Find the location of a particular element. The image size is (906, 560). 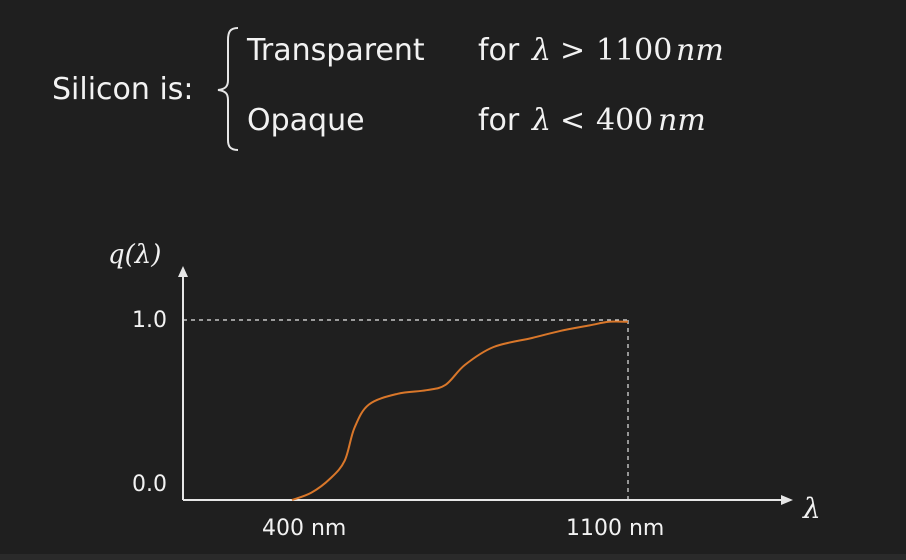

case-transparent-unit: nm is located at coordinates (700, 50).